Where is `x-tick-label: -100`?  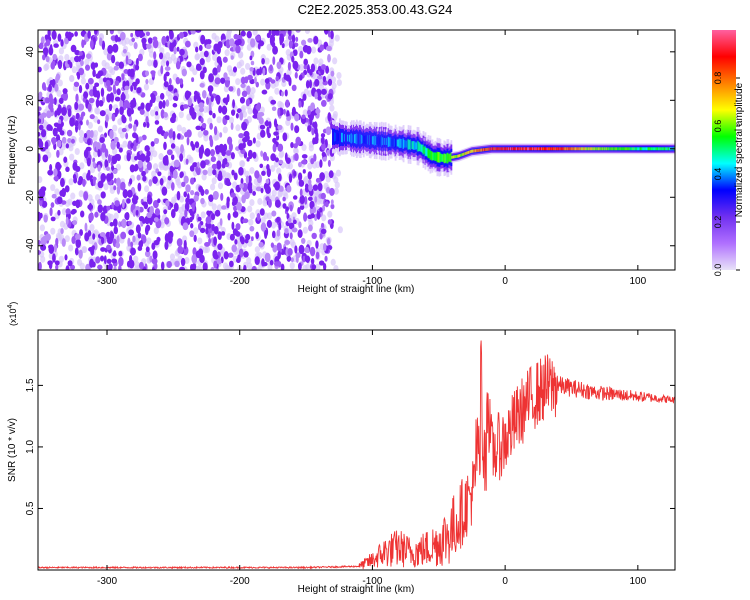 x-tick-label: -100 is located at coordinates (372, 281).